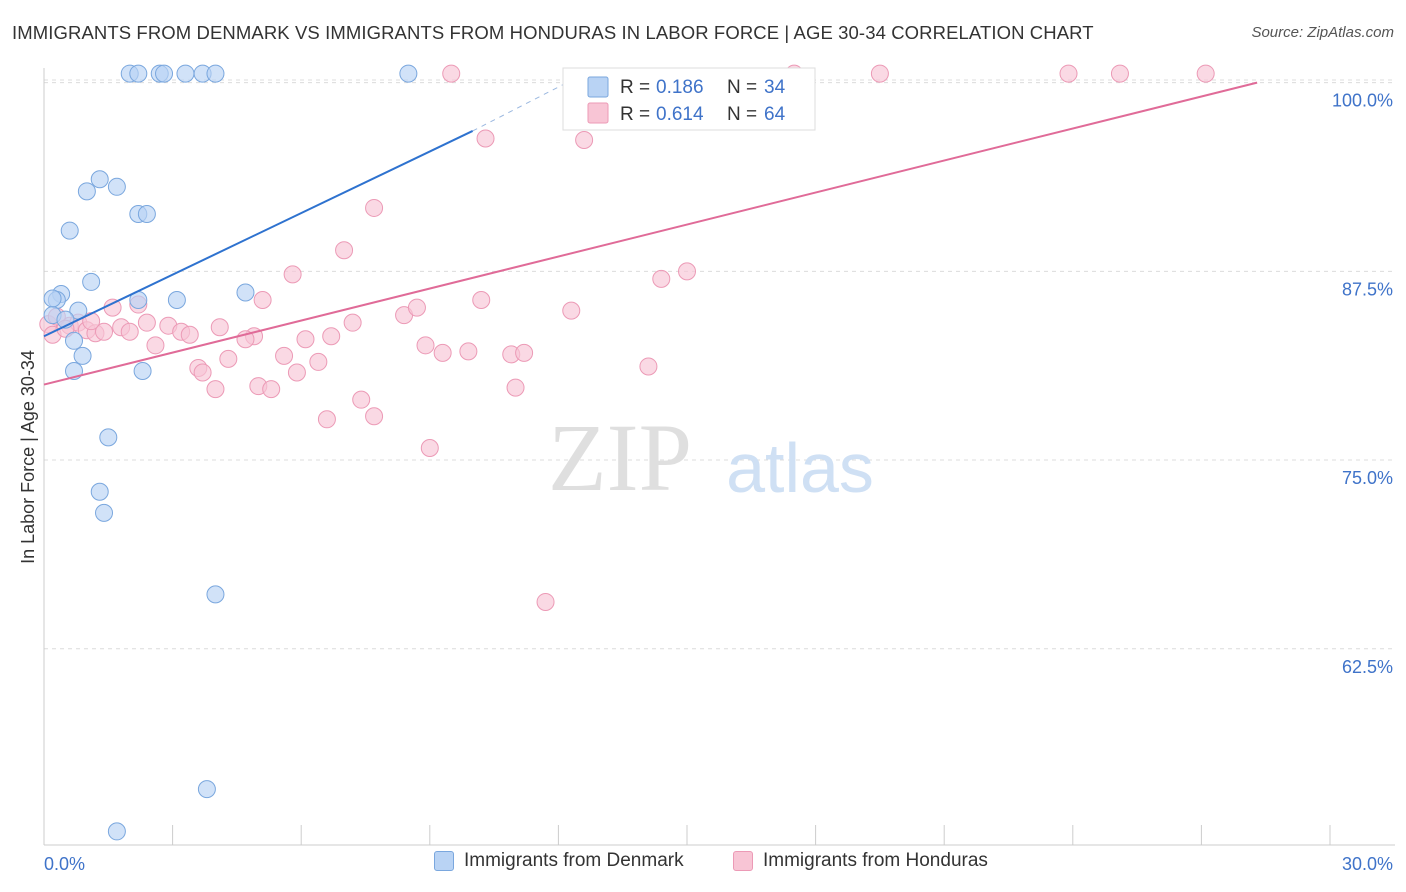  Describe the element at coordinates (28, 457) in the screenshot. I see `y-axis-label: In Labor Force | Age 30-34` at that location.